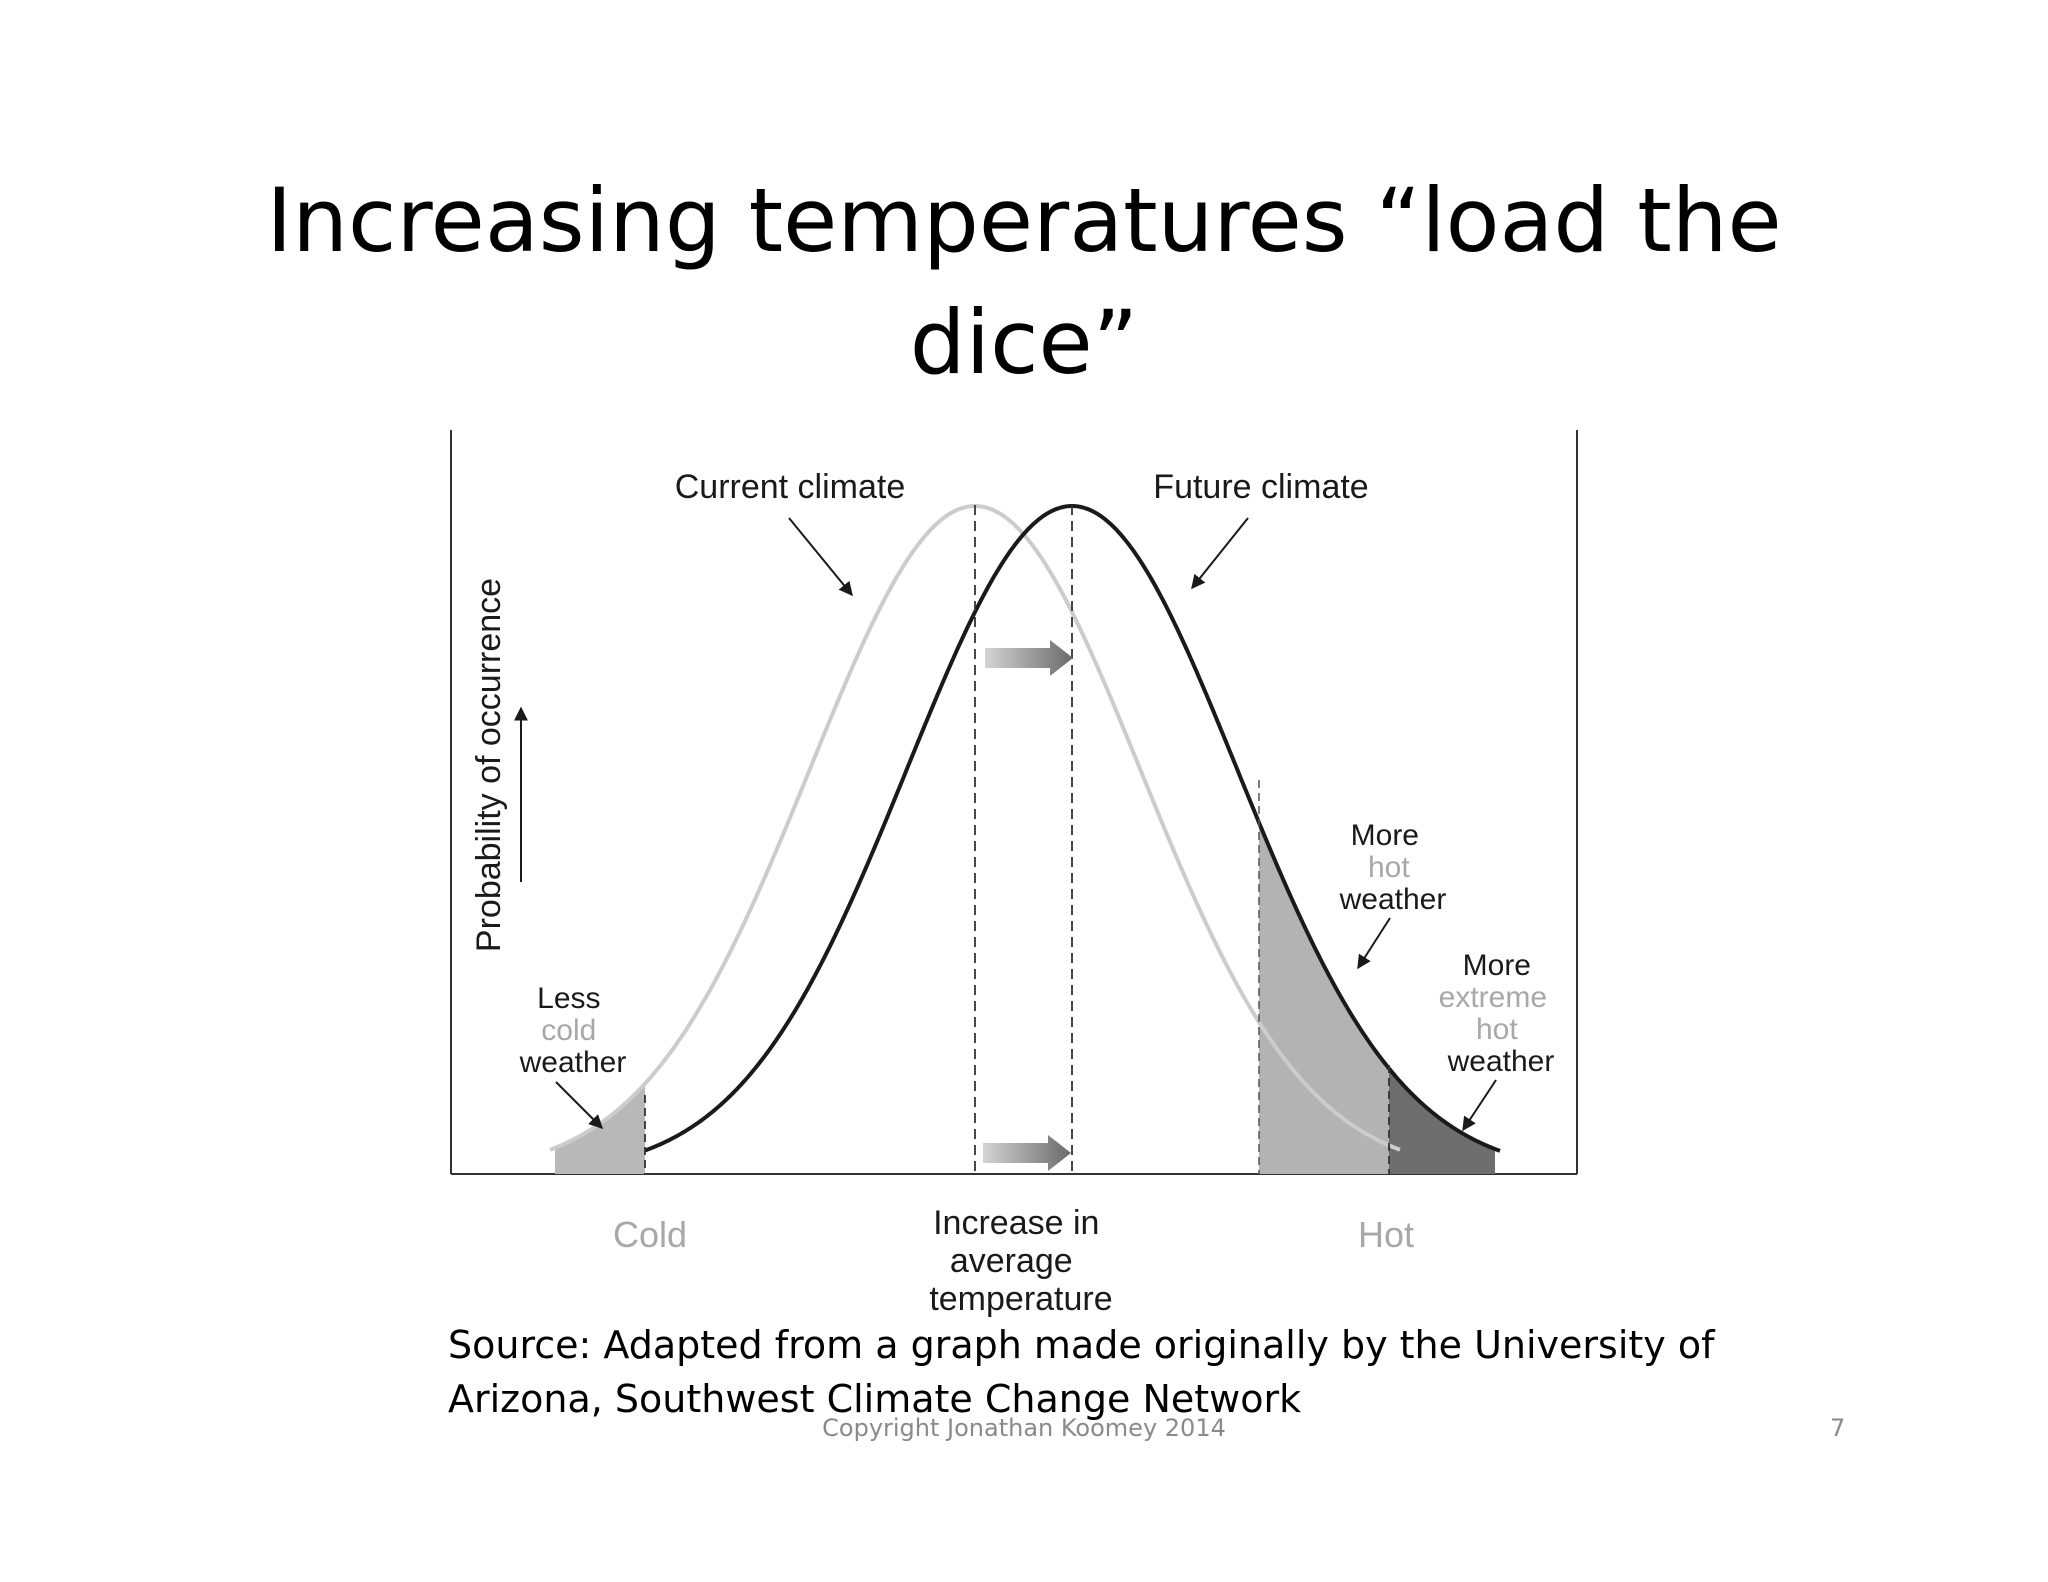 Image resolution: width=2048 pixels, height=1582 pixels. I want to click on less-cold-pointer, so click(579, 1105).